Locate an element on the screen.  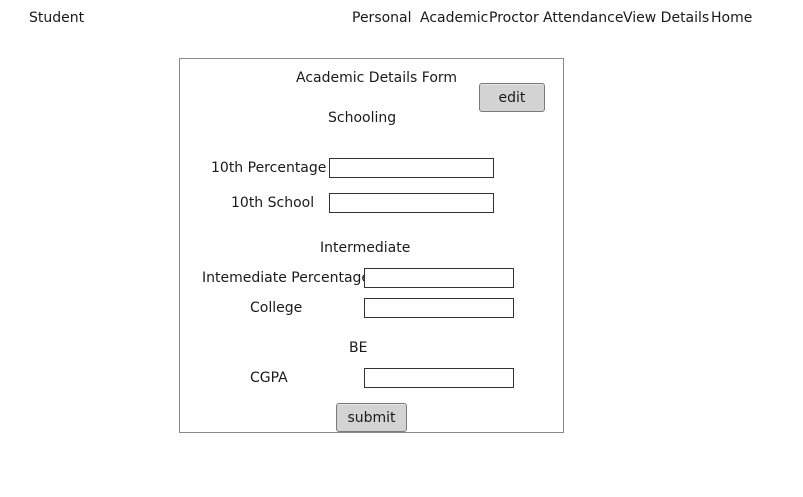
brand-title: Student is located at coordinates (57, 18).